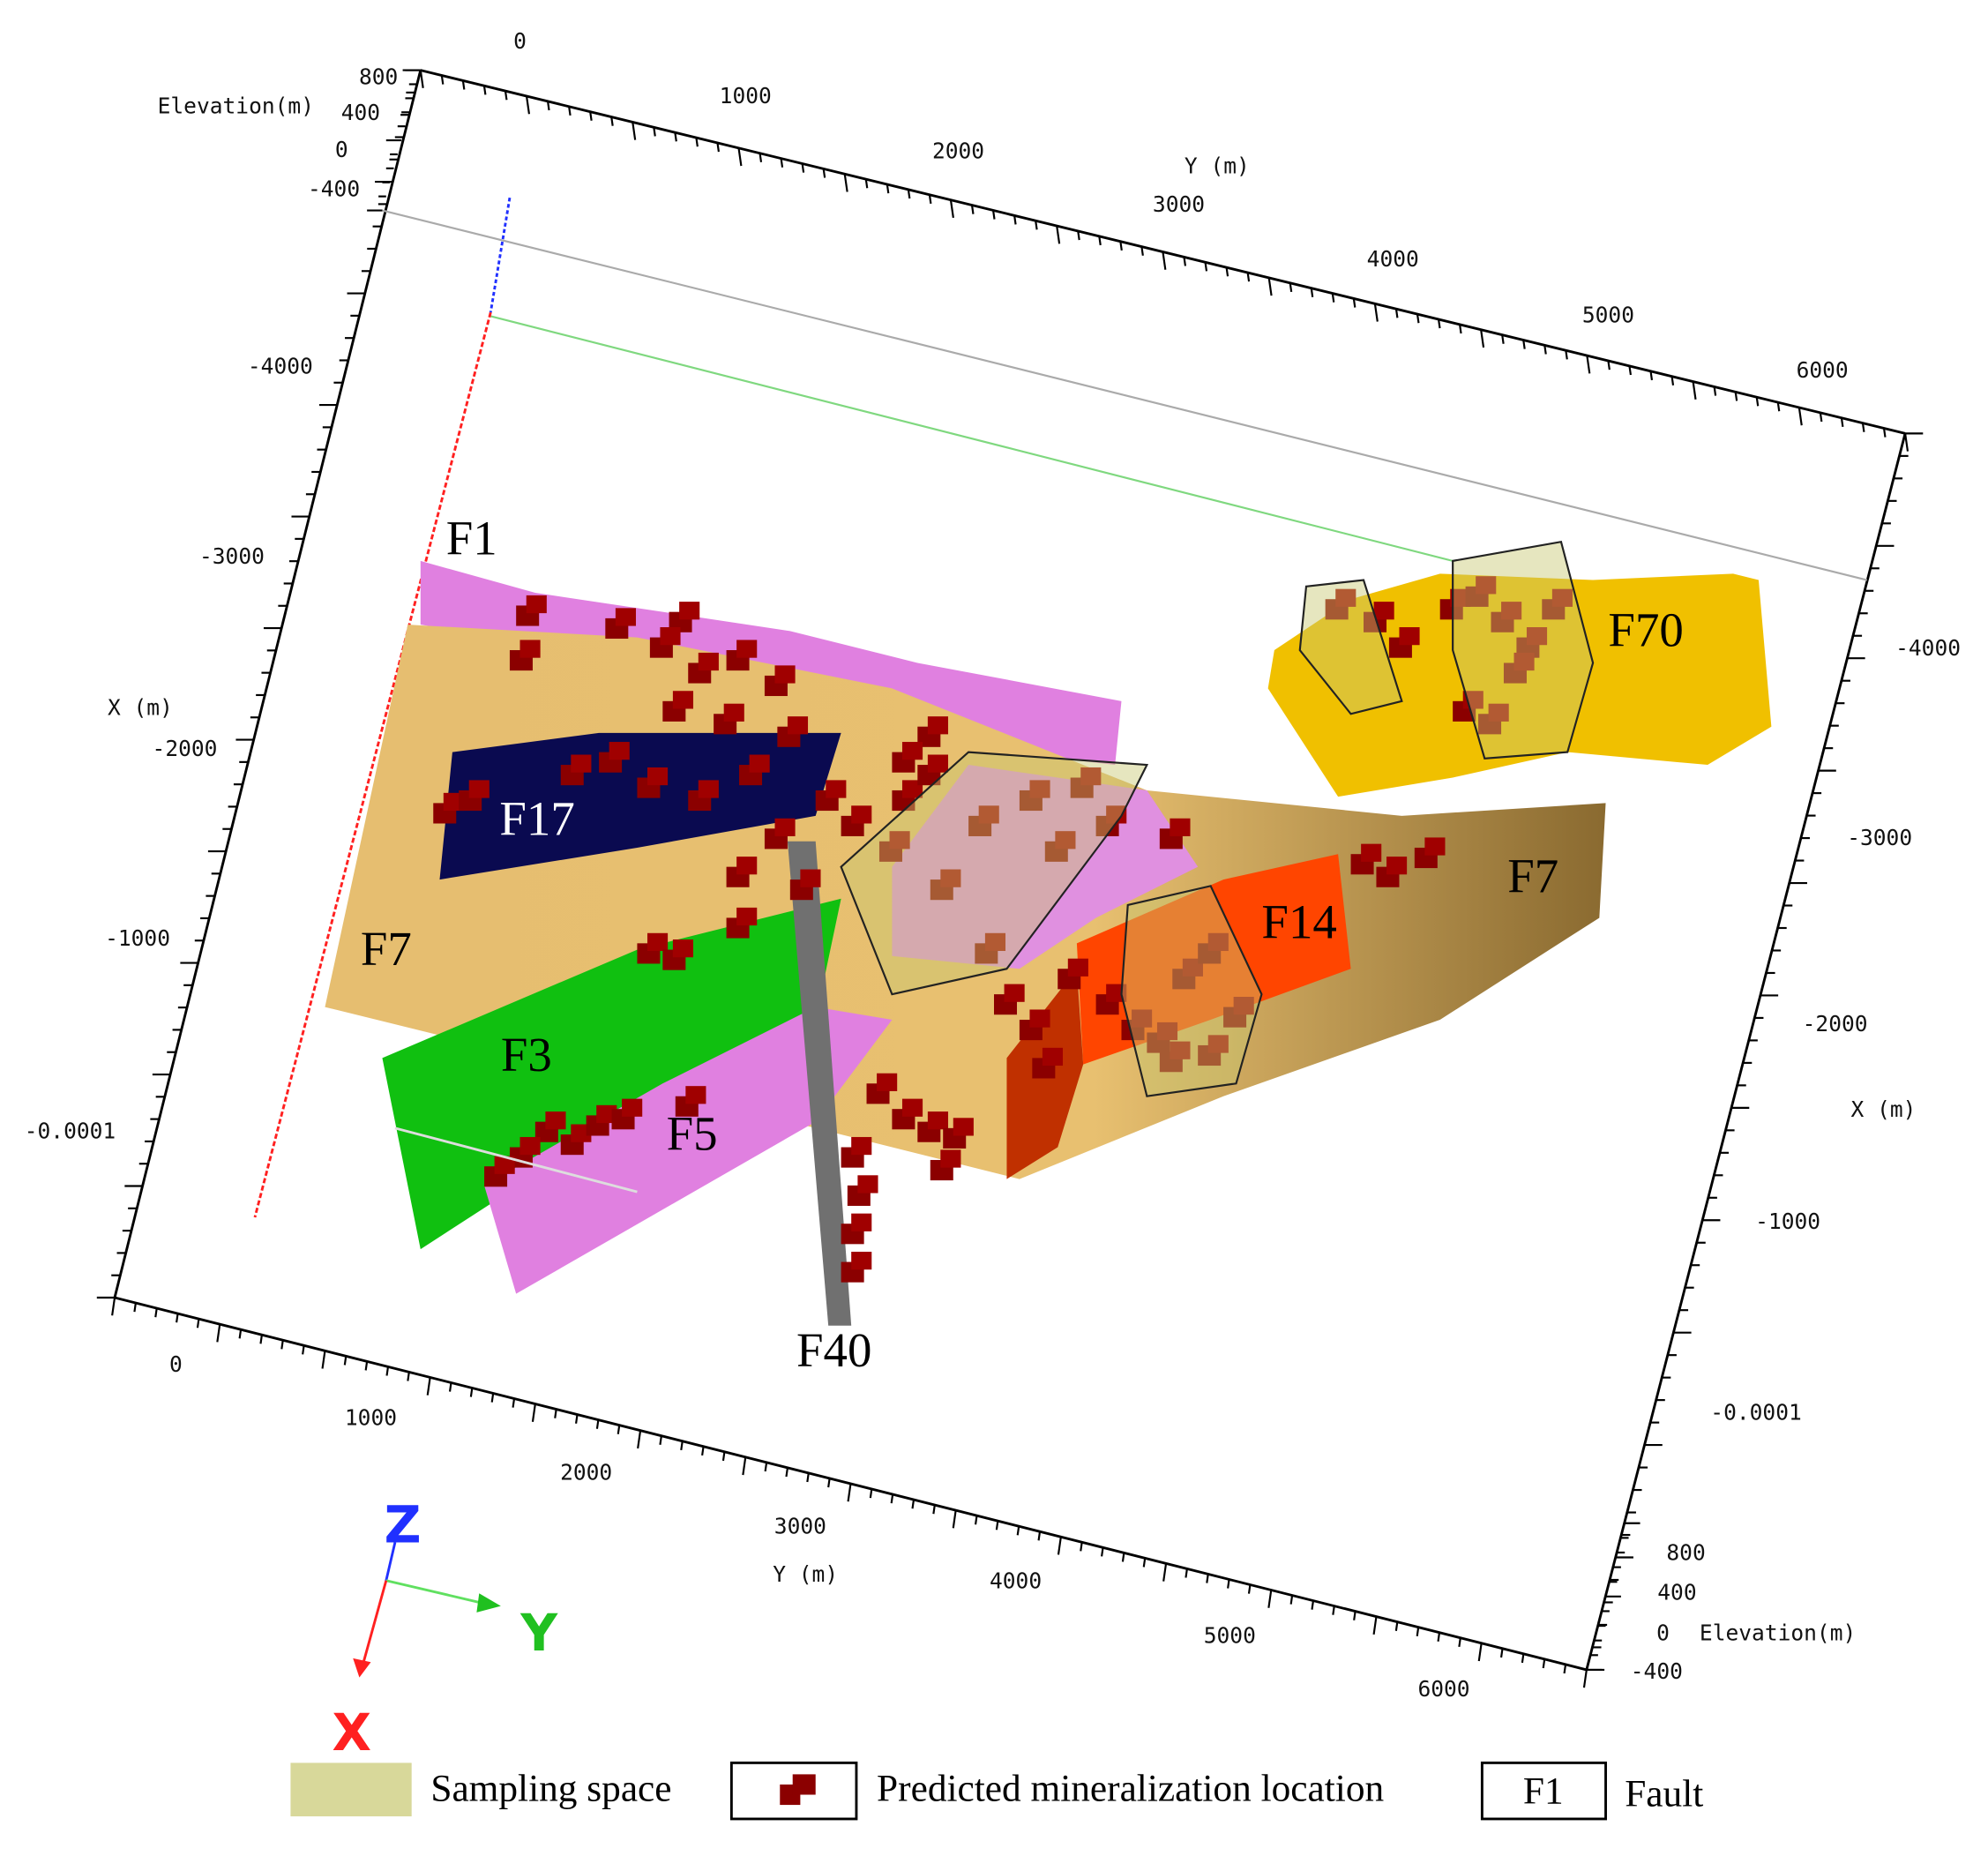 This screenshot has height=1856, width=1988. Describe the element at coordinates (1298, 922) in the screenshot. I see `fault-label: F14` at that location.